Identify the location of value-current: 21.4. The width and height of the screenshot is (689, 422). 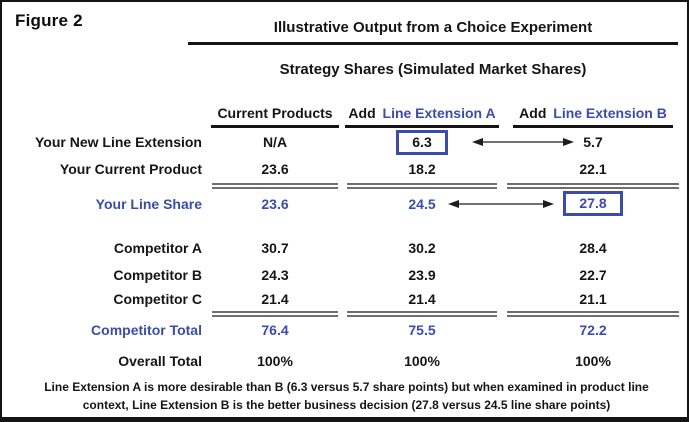
(275, 299).